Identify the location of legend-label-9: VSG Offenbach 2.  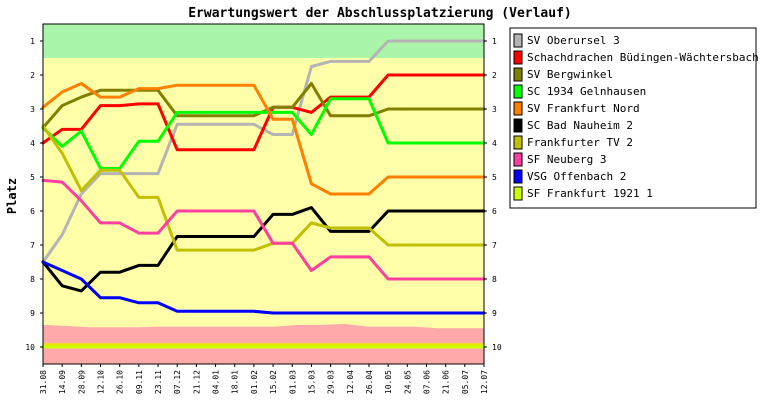
(576, 176).